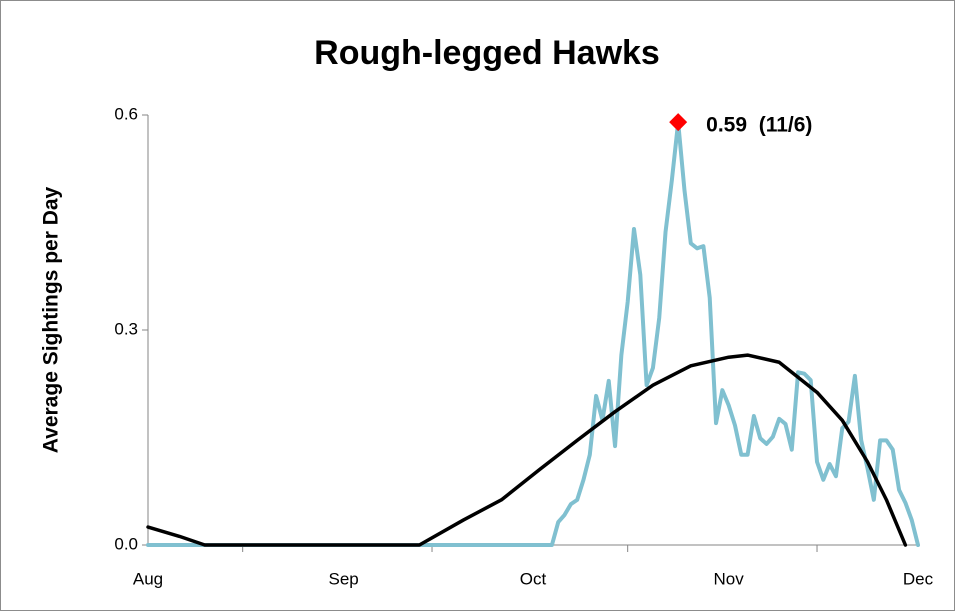 The width and height of the screenshot is (956, 612). Describe the element at coordinates (126, 328) in the screenshot. I see `y-tick-label: 0.3` at that location.